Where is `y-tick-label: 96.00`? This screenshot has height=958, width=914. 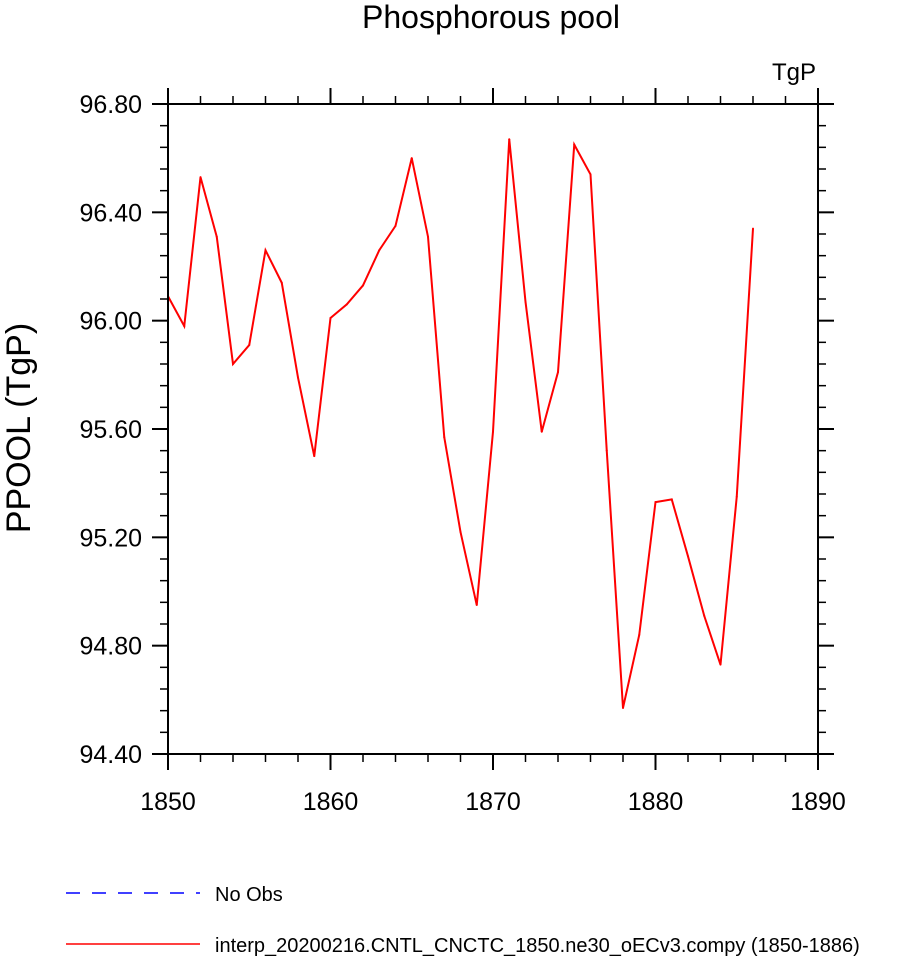 y-tick-label: 96.00 is located at coordinates (110, 322).